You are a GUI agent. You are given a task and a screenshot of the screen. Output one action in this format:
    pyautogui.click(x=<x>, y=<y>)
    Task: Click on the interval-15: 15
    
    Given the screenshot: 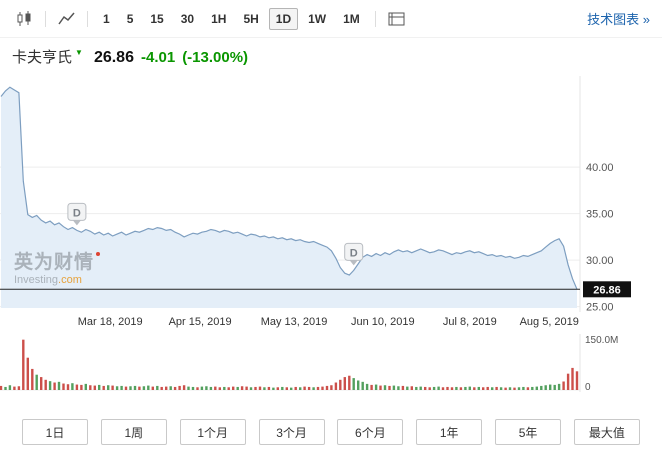 What is the action you would take?
    pyautogui.click(x=156, y=19)
    